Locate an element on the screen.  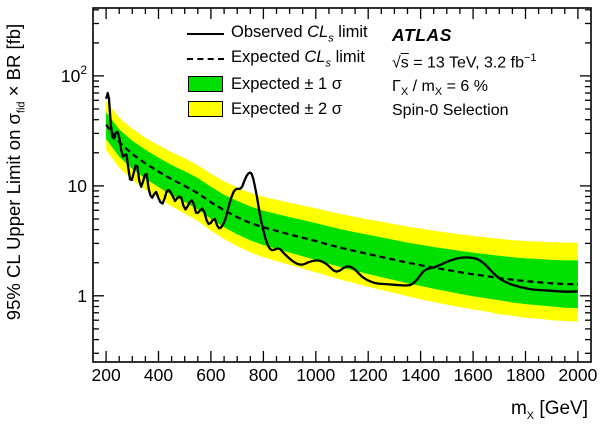
dashed-line-swatch is located at coordinates (205, 59).